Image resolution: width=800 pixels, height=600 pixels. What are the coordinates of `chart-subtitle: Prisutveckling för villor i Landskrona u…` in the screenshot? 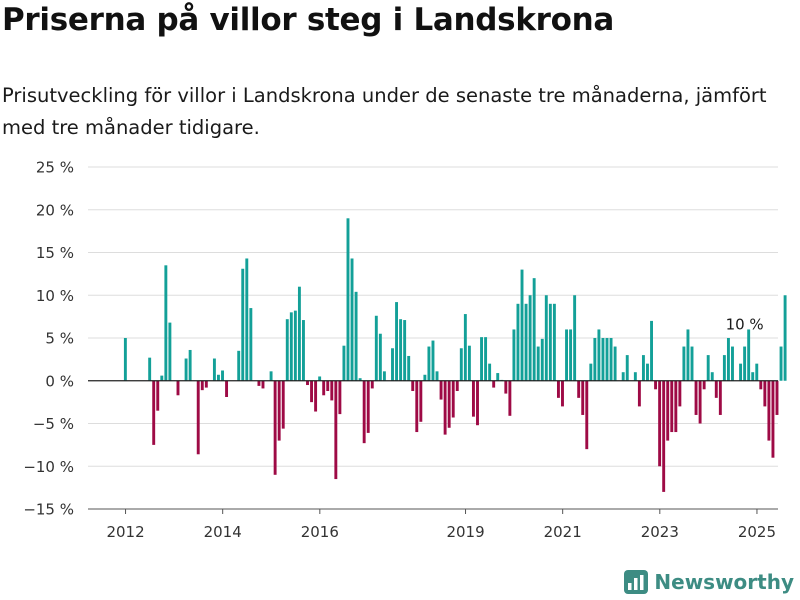 It's located at (384, 111).